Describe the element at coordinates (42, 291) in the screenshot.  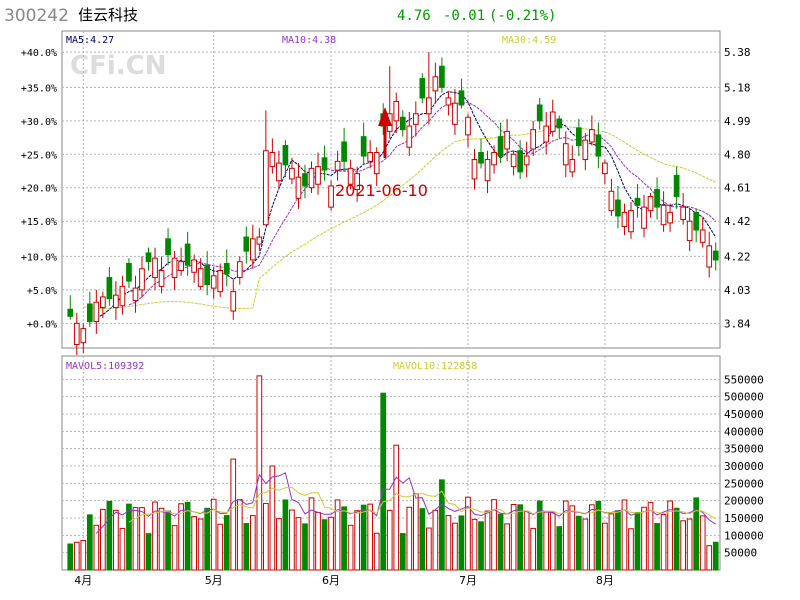
I see `left-tick-label: +5.0%` at that location.